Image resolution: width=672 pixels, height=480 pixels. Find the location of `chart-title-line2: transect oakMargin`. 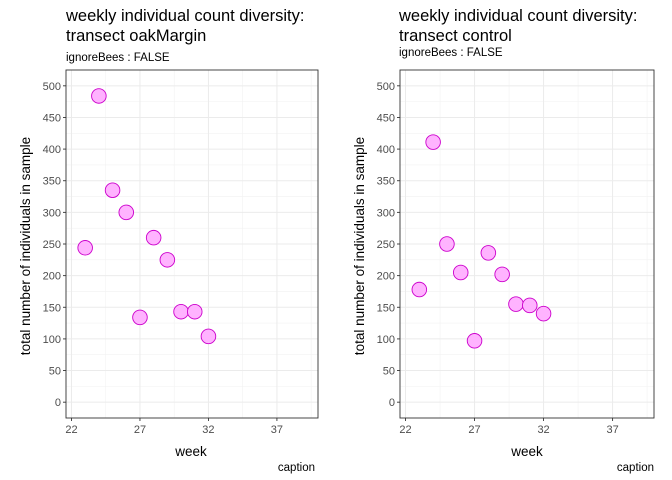

chart-title-line2: transect oakMargin is located at coordinates (136, 36).